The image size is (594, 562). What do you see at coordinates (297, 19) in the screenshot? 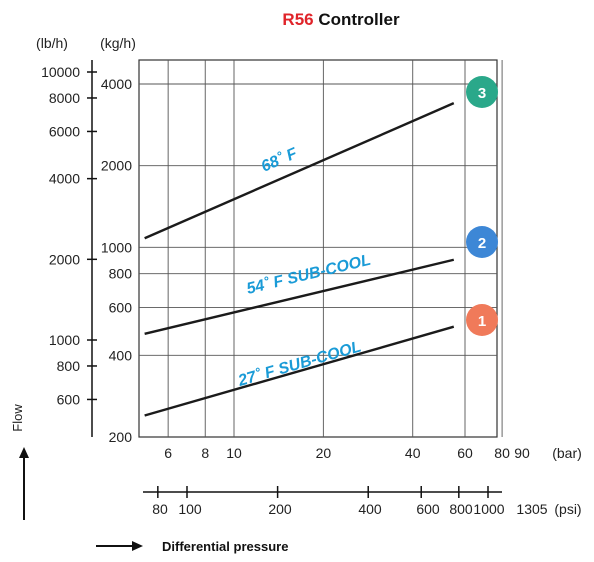
I see `title-model: R56` at bounding box center [297, 19].